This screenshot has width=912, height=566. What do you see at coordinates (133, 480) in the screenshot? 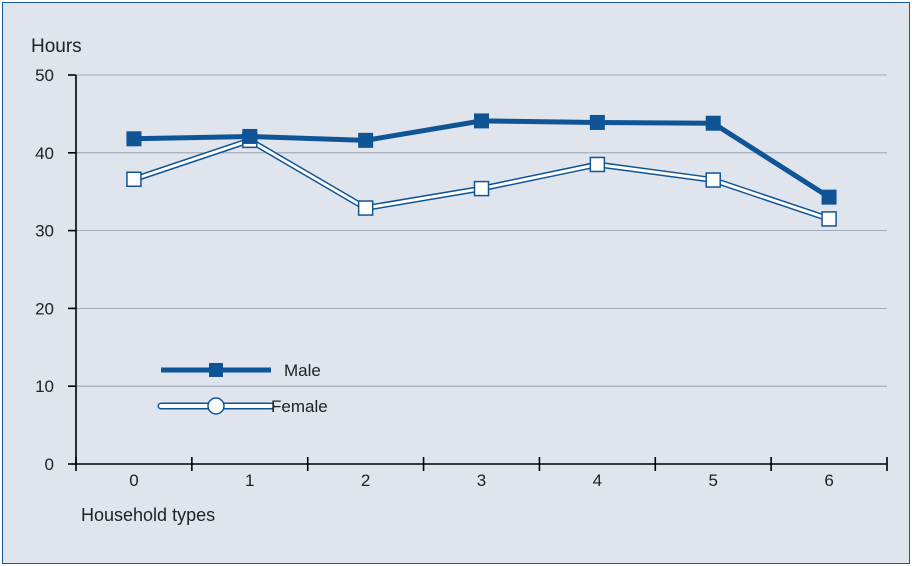
I see `x-tick-label: 0` at bounding box center [133, 480].